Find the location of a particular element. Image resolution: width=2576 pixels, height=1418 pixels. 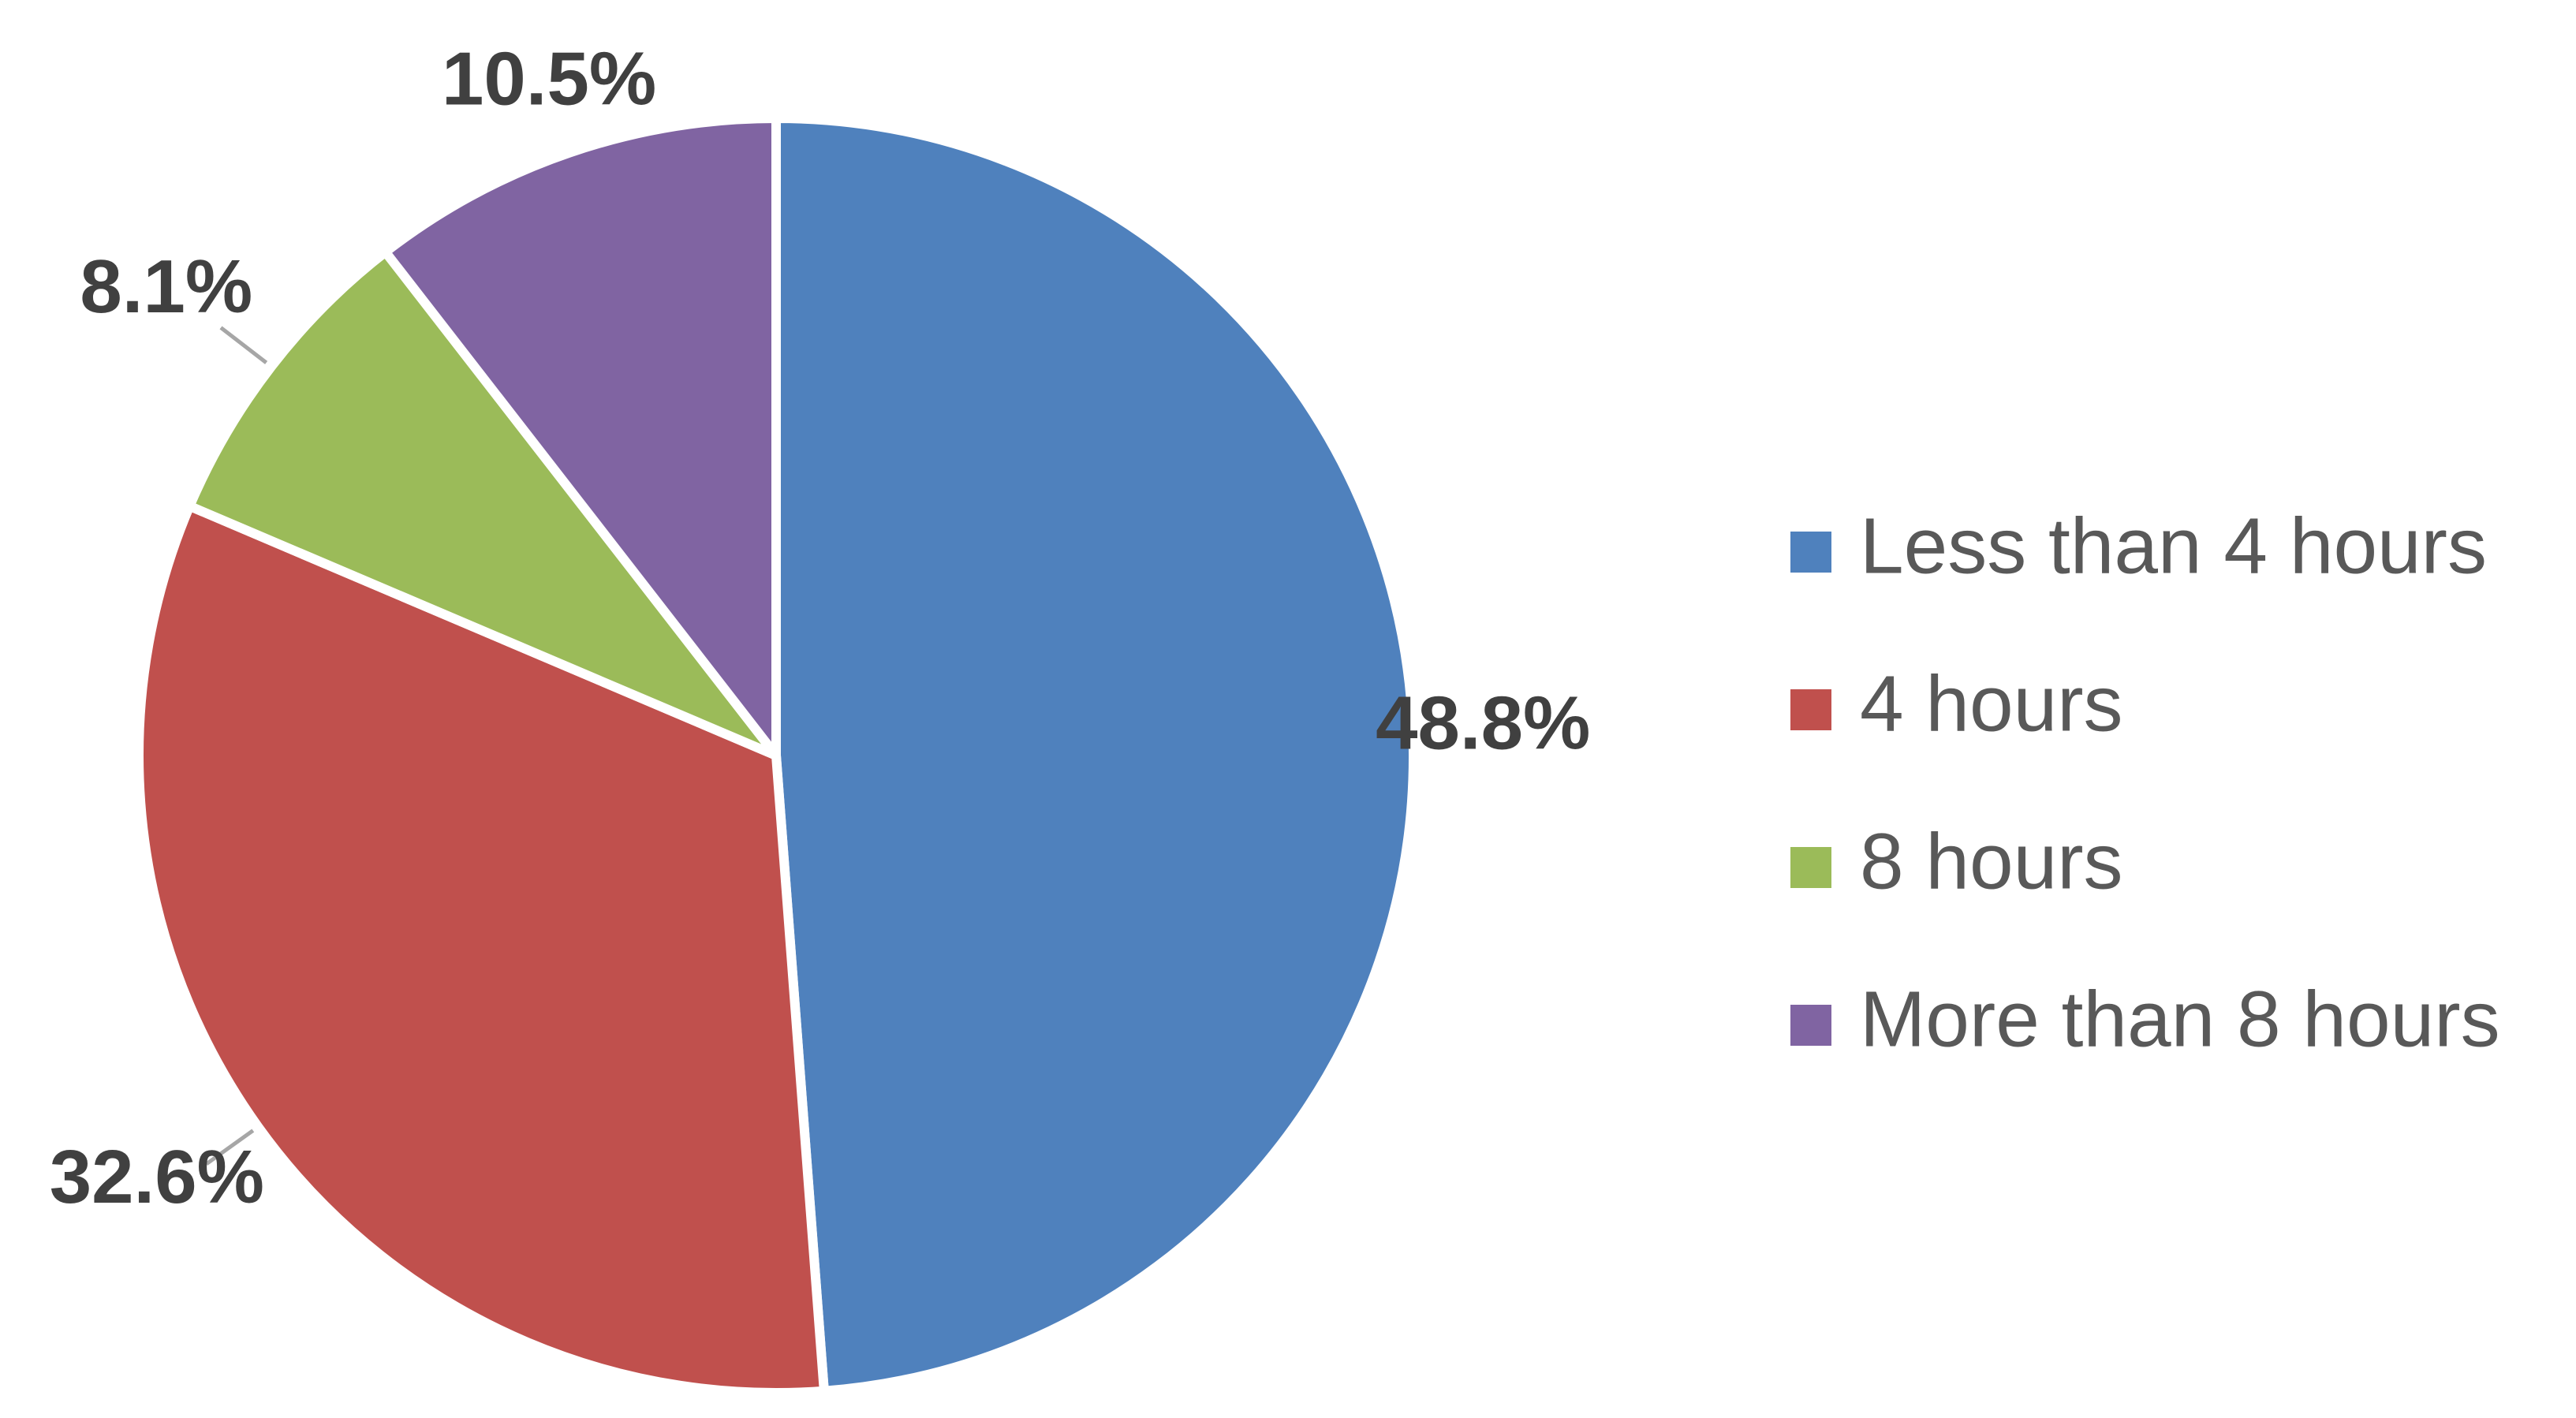

legend-item-4-hours: 4 hours is located at coordinates (1956, 703).